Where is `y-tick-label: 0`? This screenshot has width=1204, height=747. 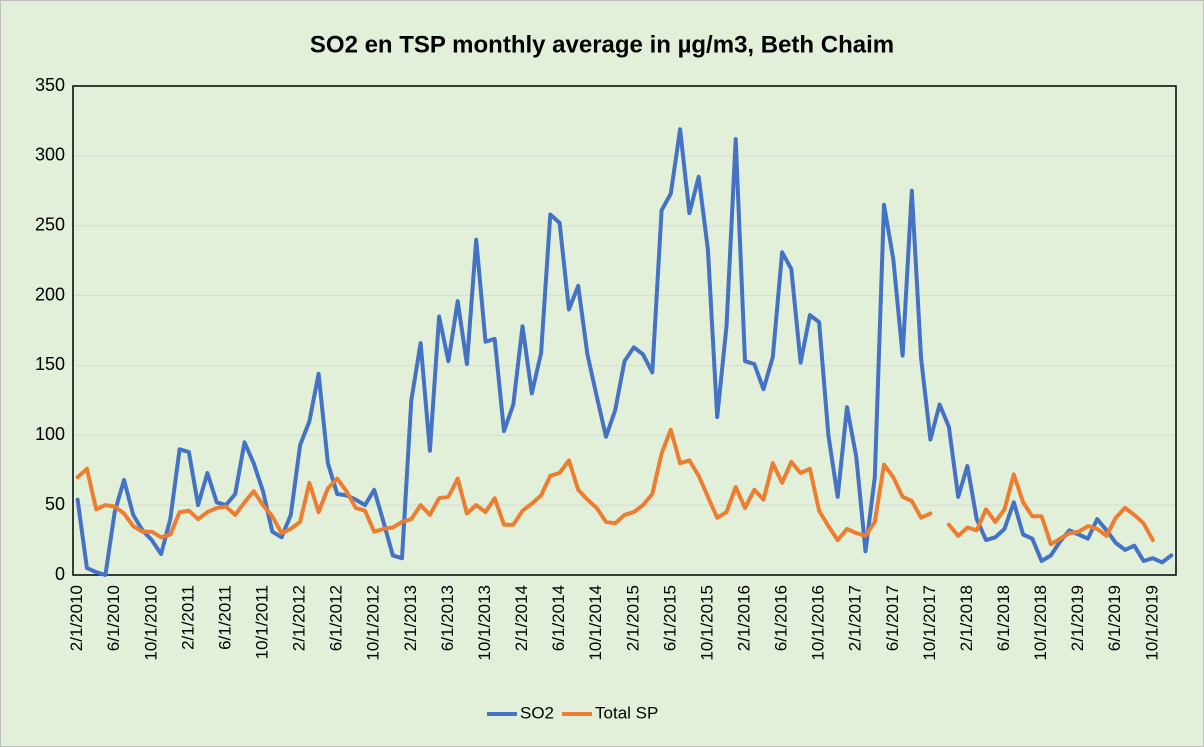 y-tick-label: 0 is located at coordinates (60, 574).